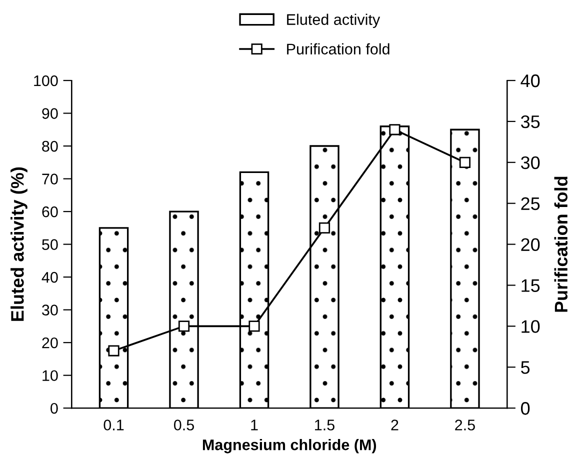  What do you see at coordinates (530, 81) in the screenshot?
I see `y2-tick-label: 40` at bounding box center [530, 81].